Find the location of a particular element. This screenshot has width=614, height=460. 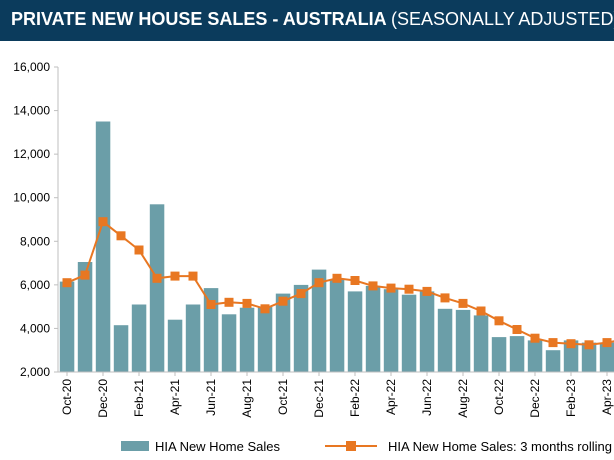

x-tick-label: Apr-22 is located at coordinates (391, 397).